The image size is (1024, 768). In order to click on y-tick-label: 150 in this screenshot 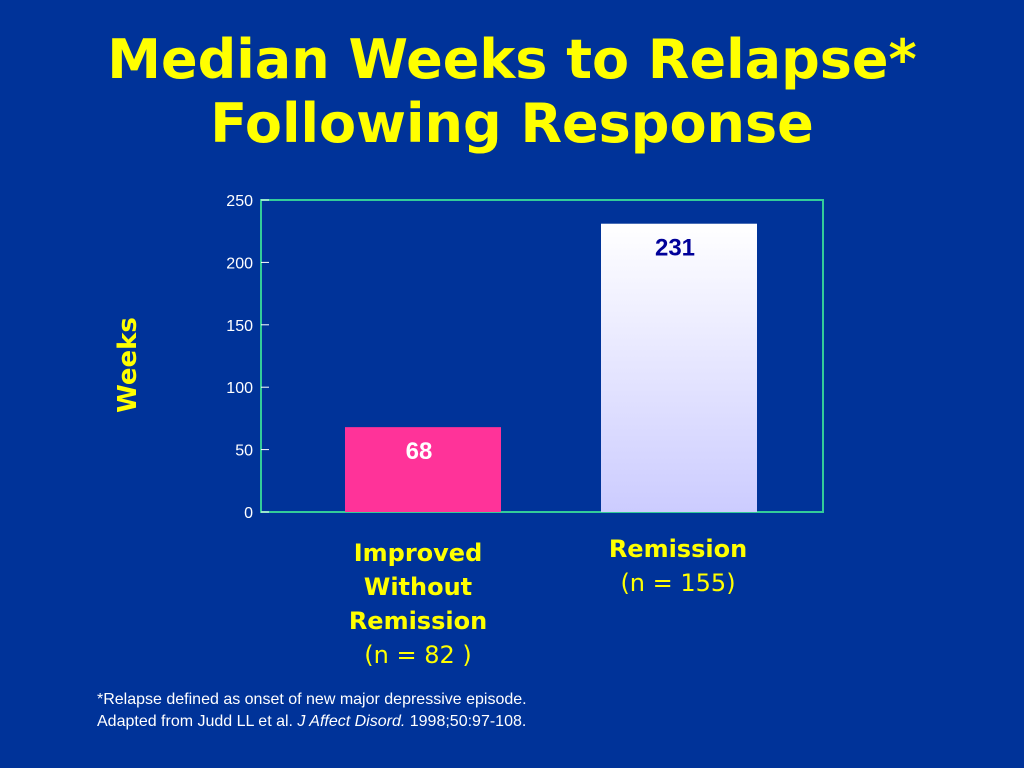, I will do `click(239, 326)`.